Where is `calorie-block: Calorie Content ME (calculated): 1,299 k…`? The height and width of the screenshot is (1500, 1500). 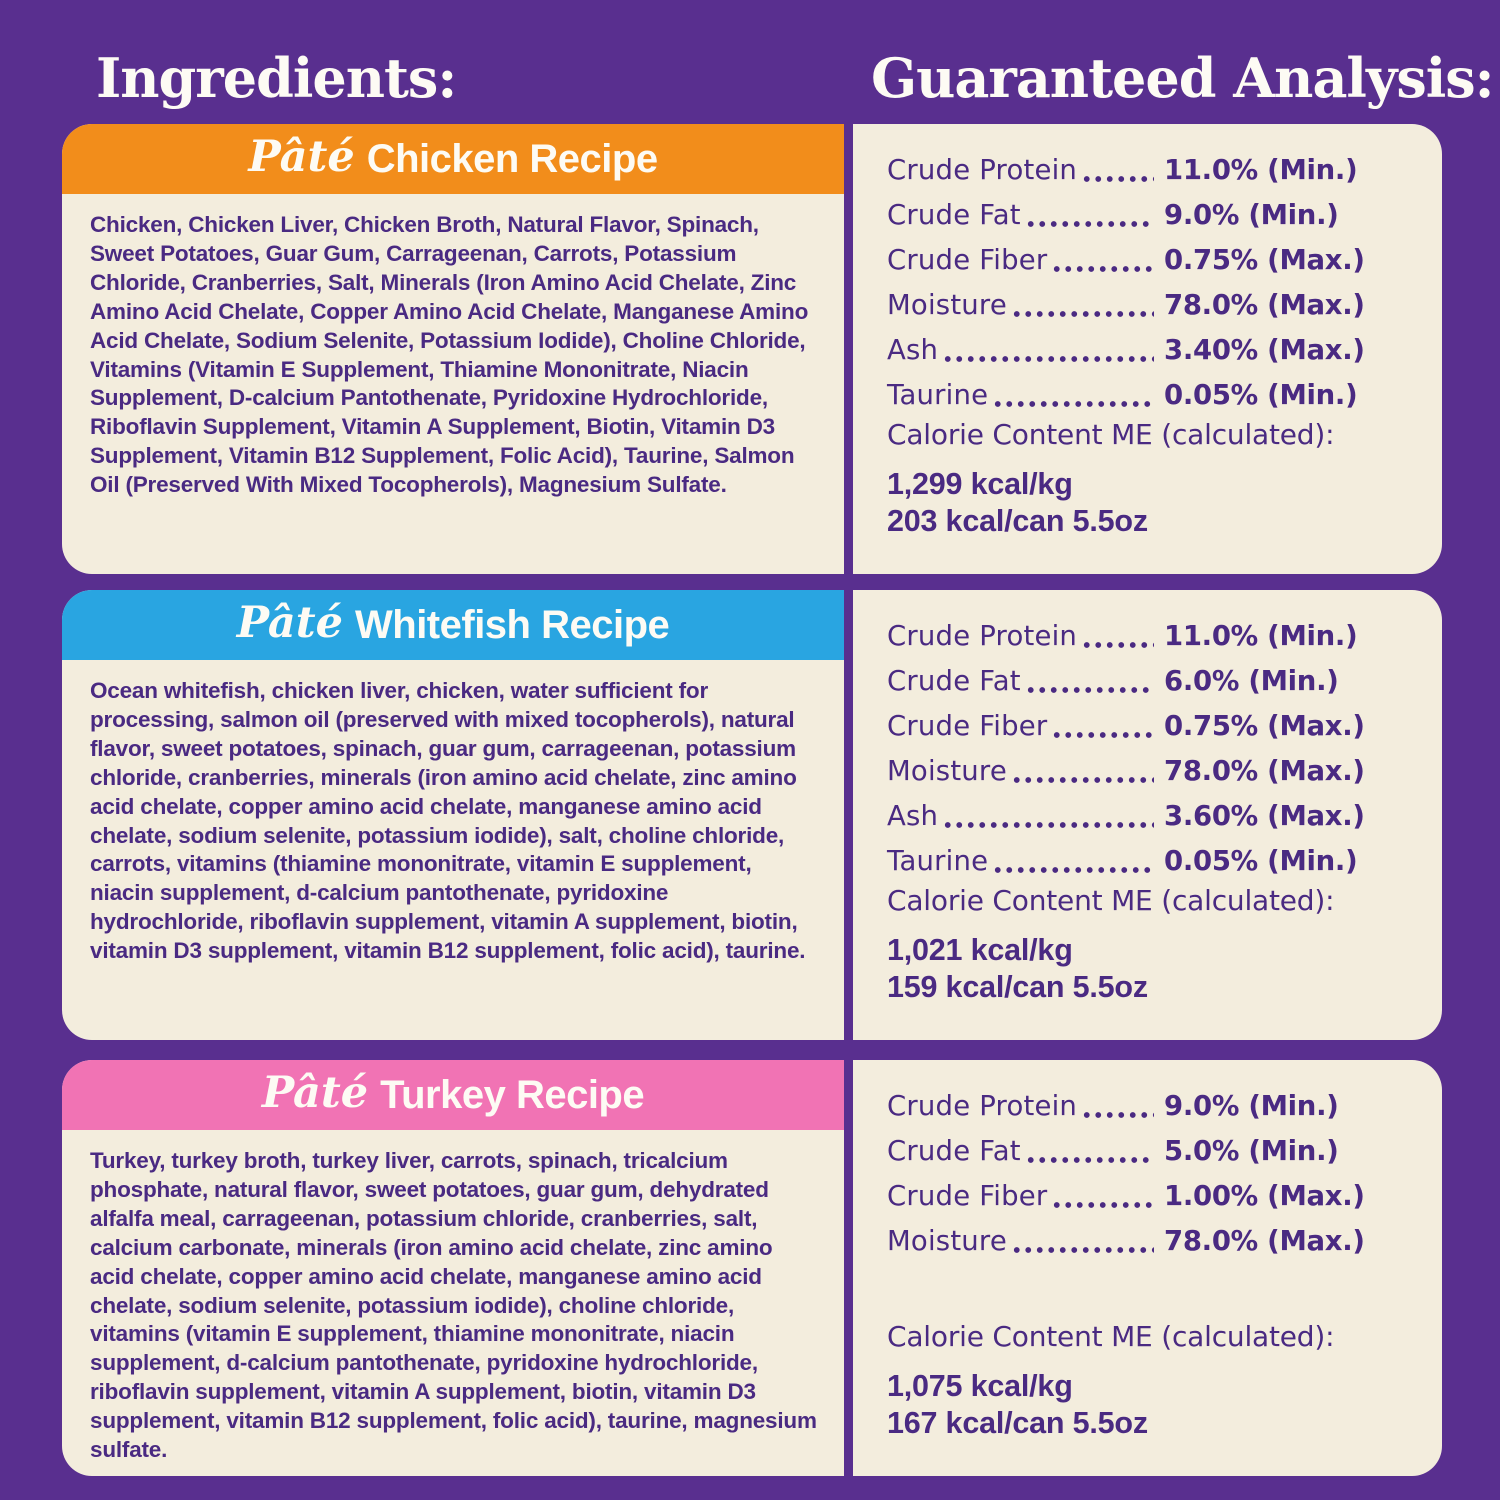
calorie-block: Calorie Content ME (calculated): 1,299 k… is located at coordinates (1151, 479).